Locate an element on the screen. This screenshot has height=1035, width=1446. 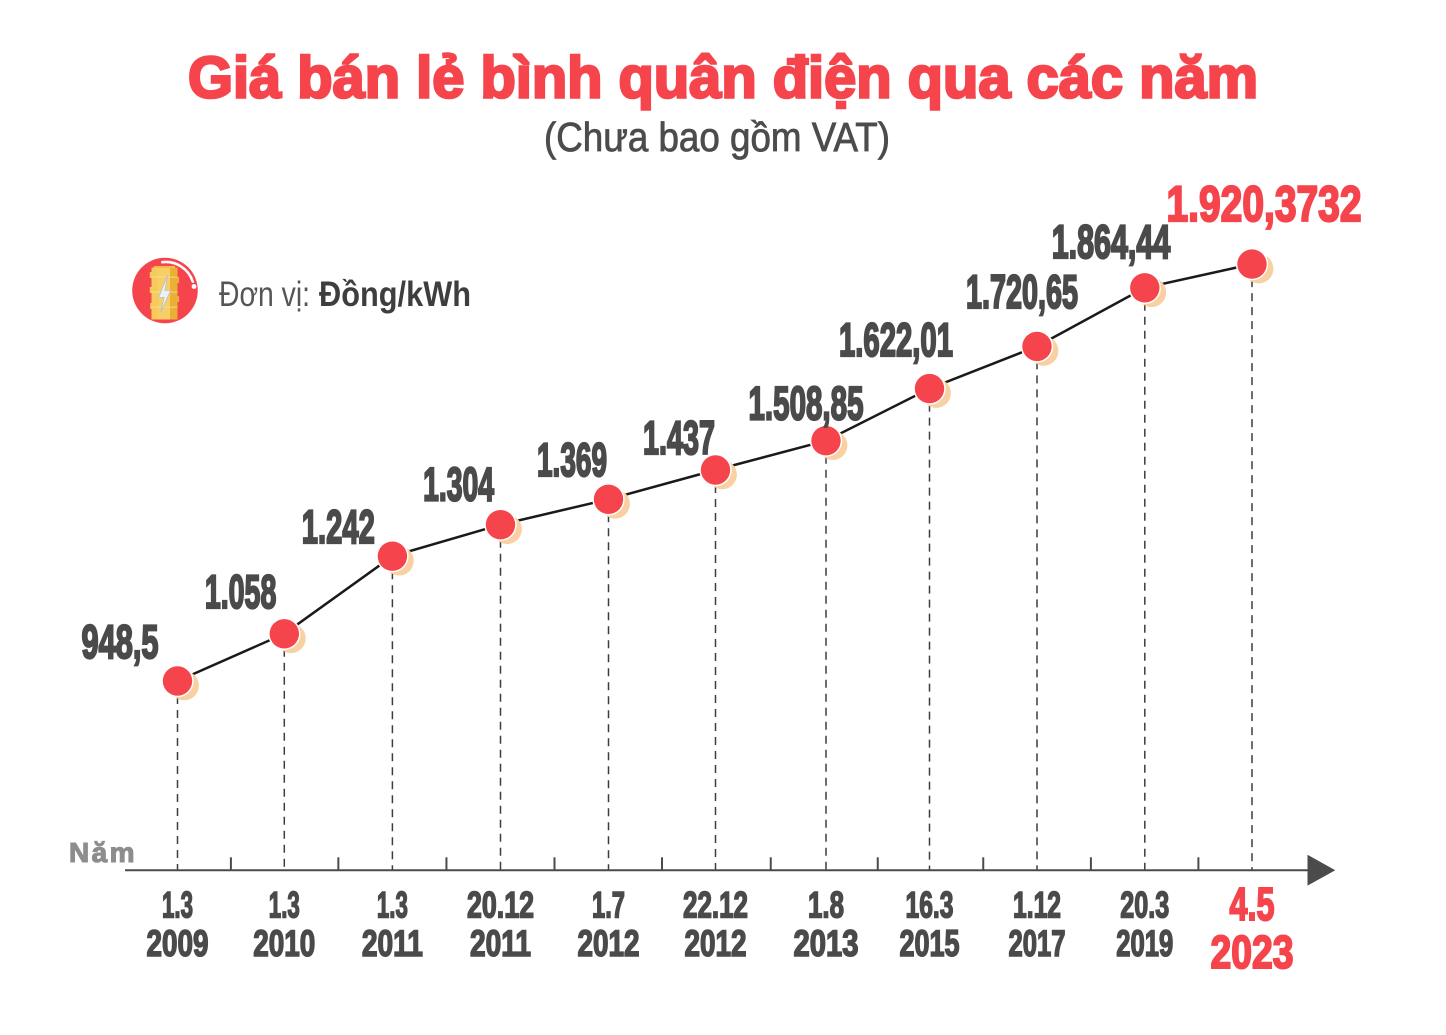
svg-text: 1.8 is located at coordinates (826, 905).